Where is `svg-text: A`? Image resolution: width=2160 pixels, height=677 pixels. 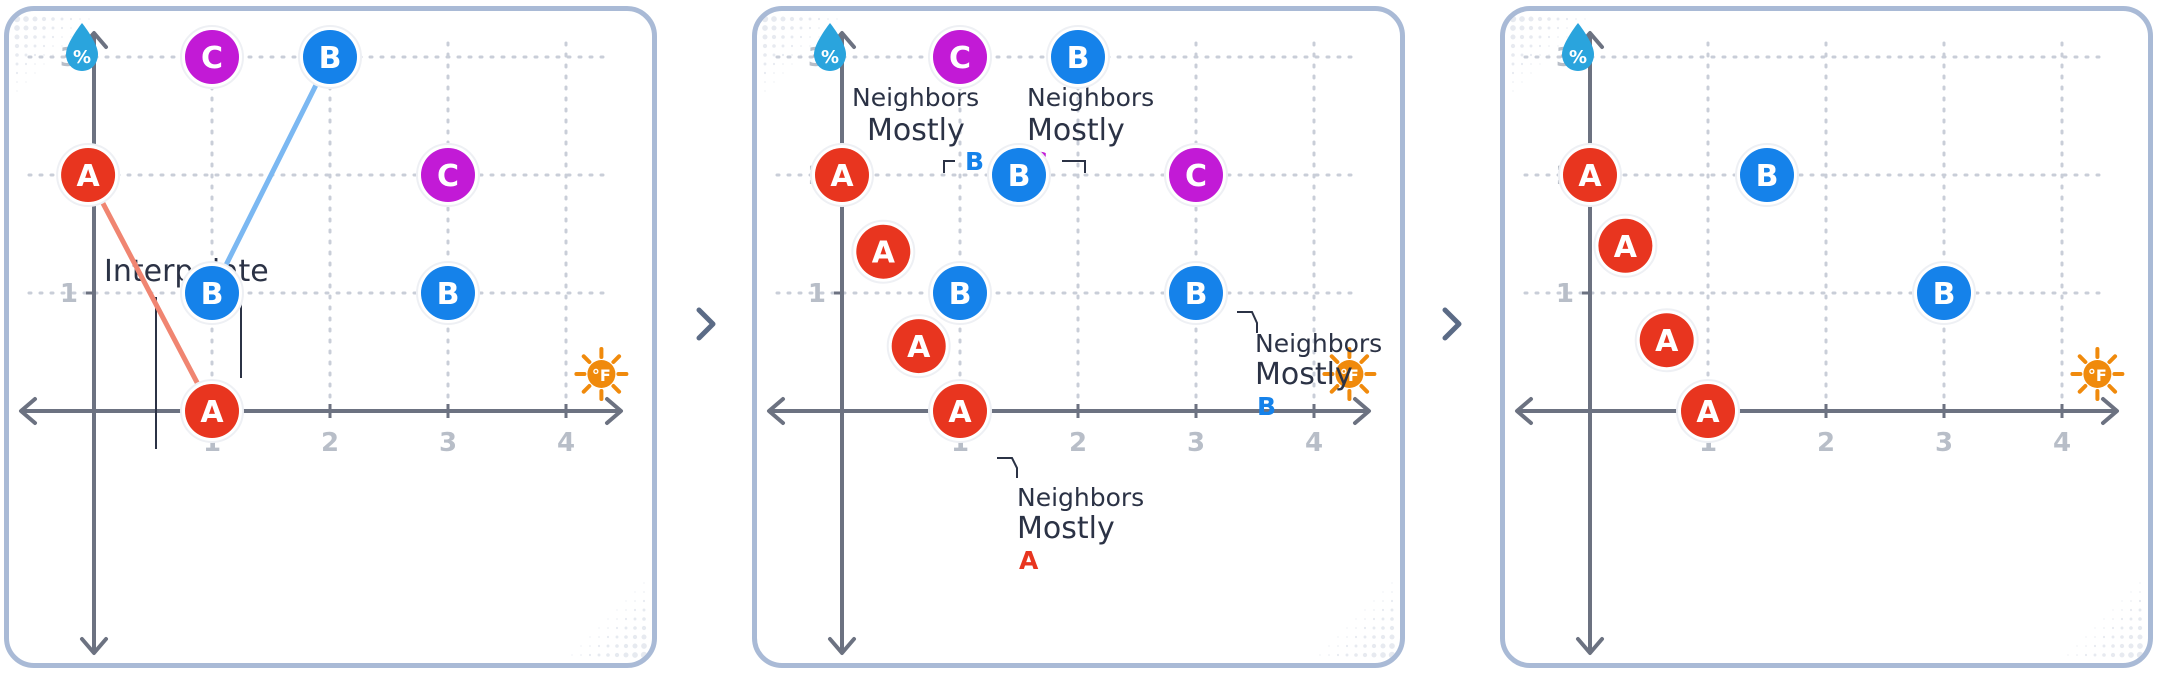 svg-text: A is located at coordinates (1029, 560).